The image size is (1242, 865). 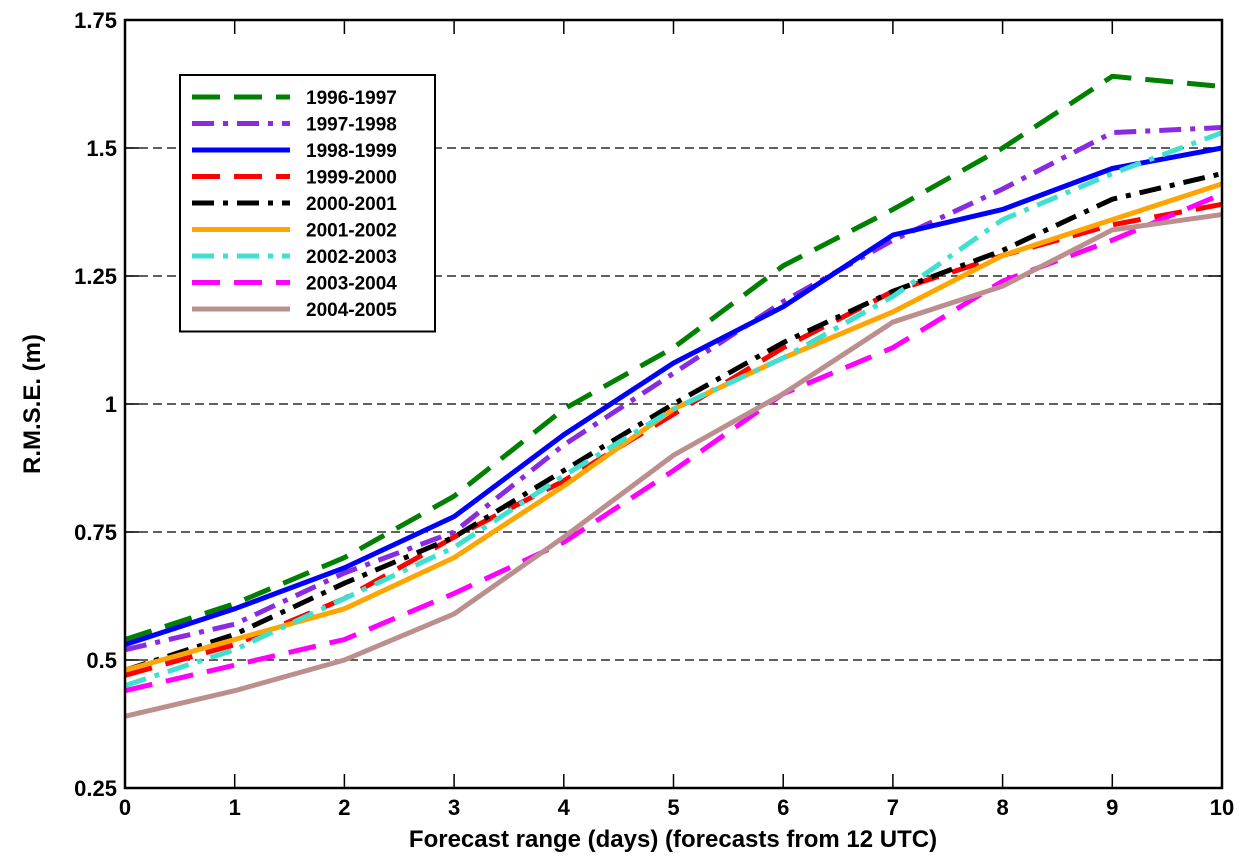 I want to click on y-axis-label: R.M.S.E. (m), so click(x=32, y=404).